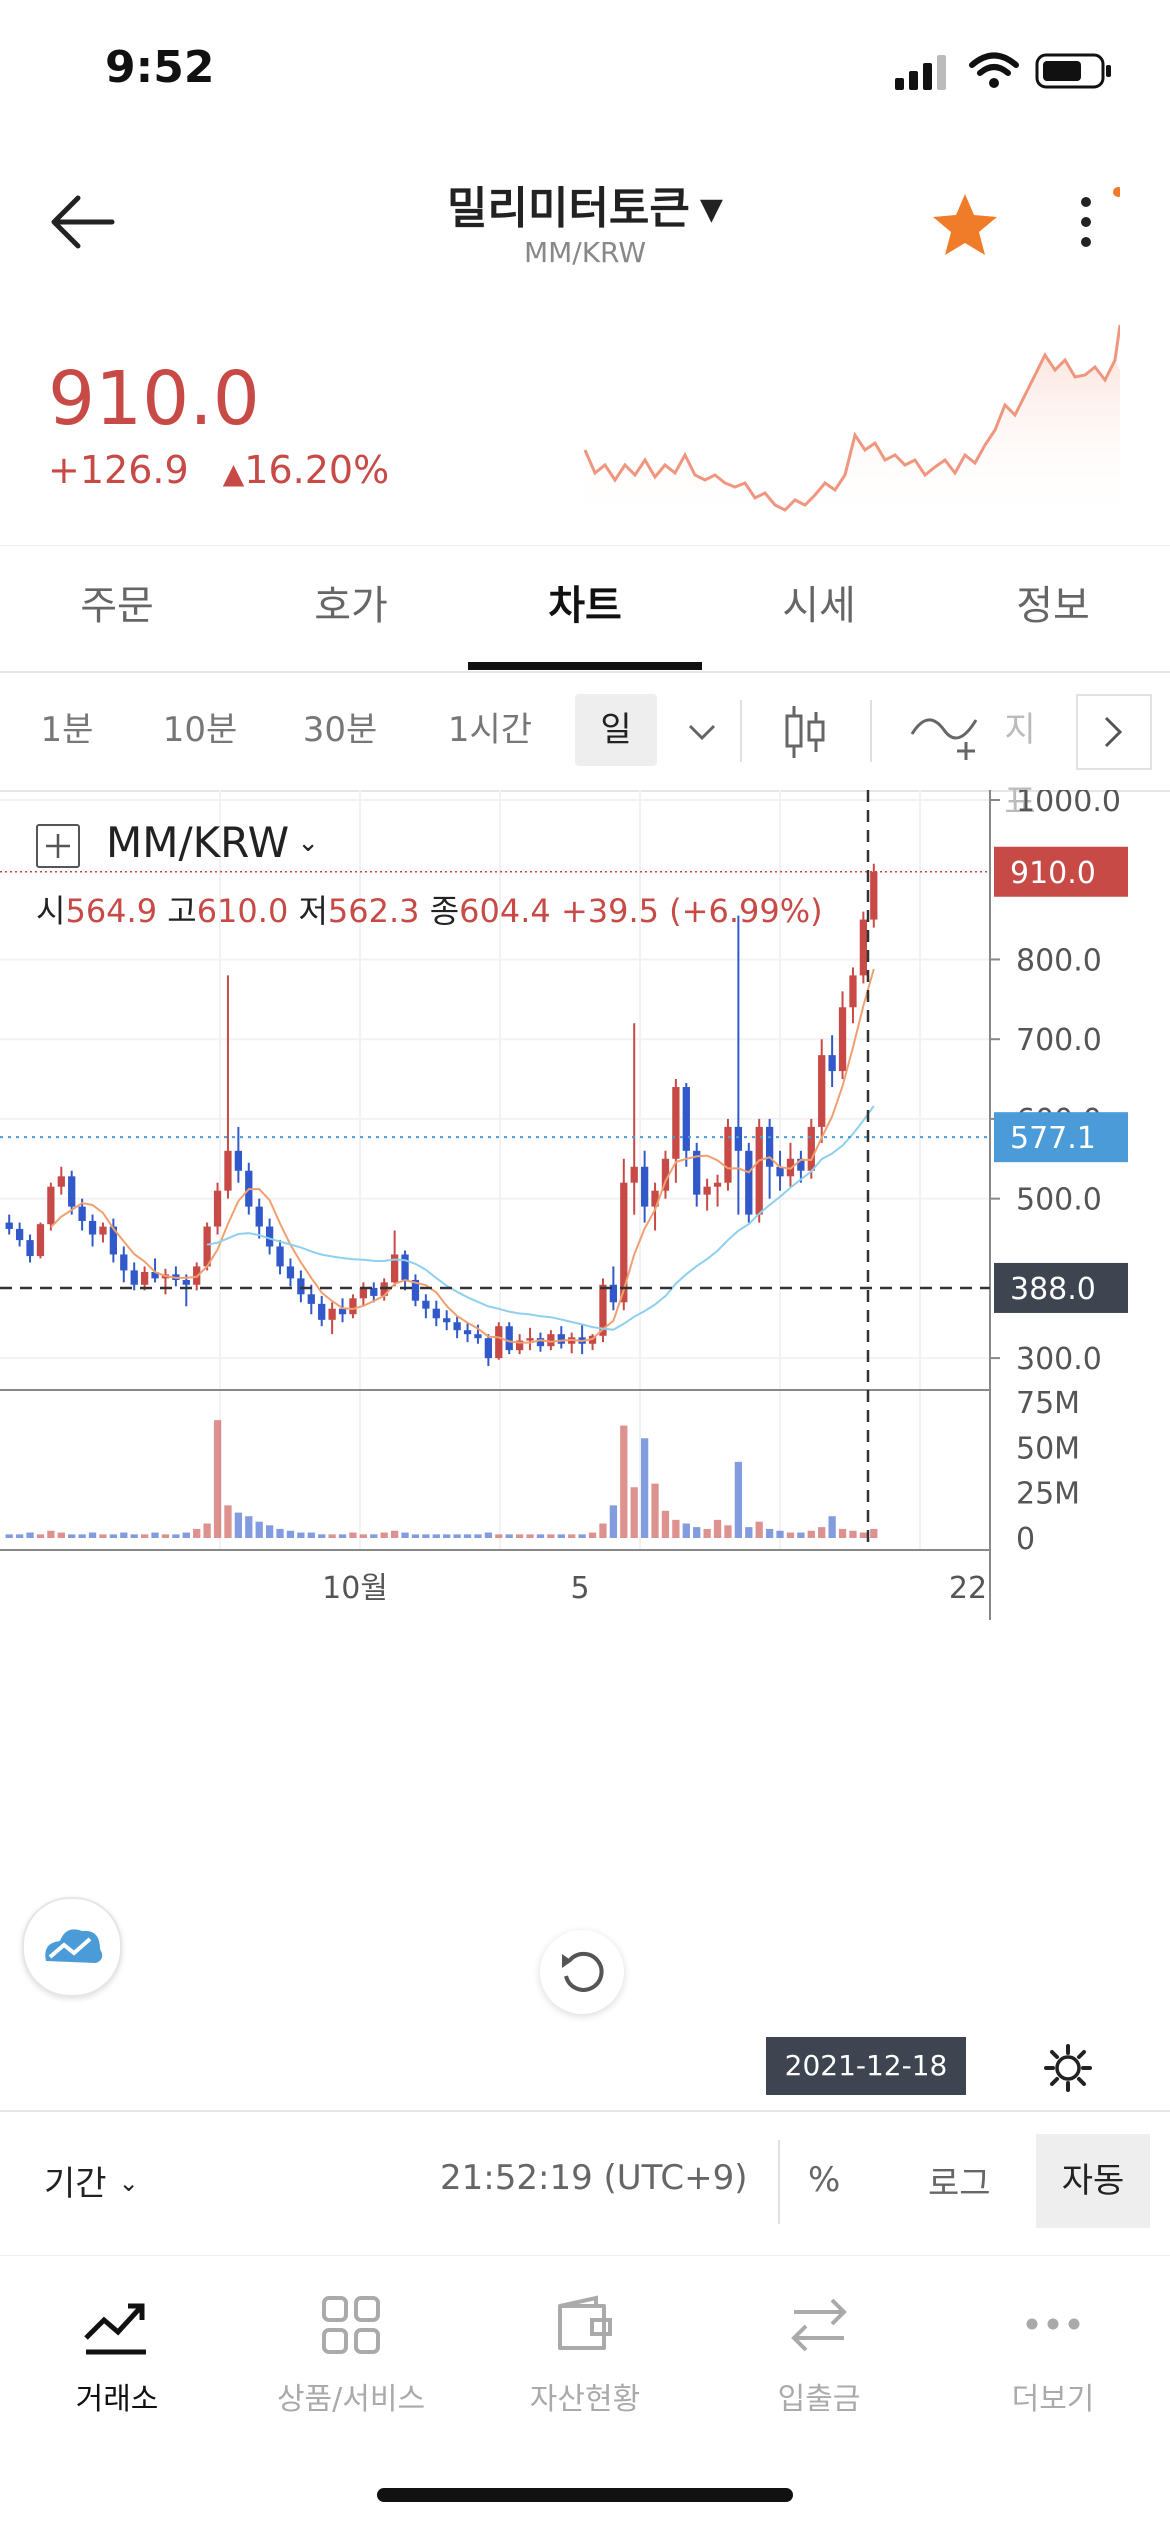 This screenshot has height=2533, width=1170. What do you see at coordinates (1048, 1494) in the screenshot?
I see `volume-axis-label: 25M` at bounding box center [1048, 1494].